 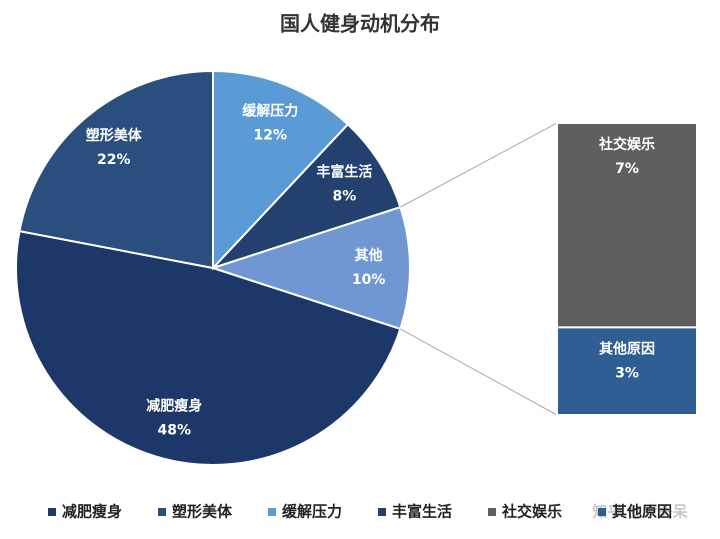 I want to click on legend-label: 减肥瘦身, so click(x=92, y=512).